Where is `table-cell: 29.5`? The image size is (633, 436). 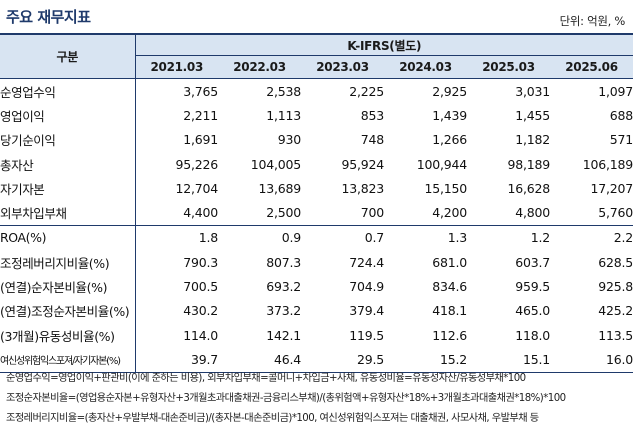 table-cell: 29.5 is located at coordinates (342, 360).